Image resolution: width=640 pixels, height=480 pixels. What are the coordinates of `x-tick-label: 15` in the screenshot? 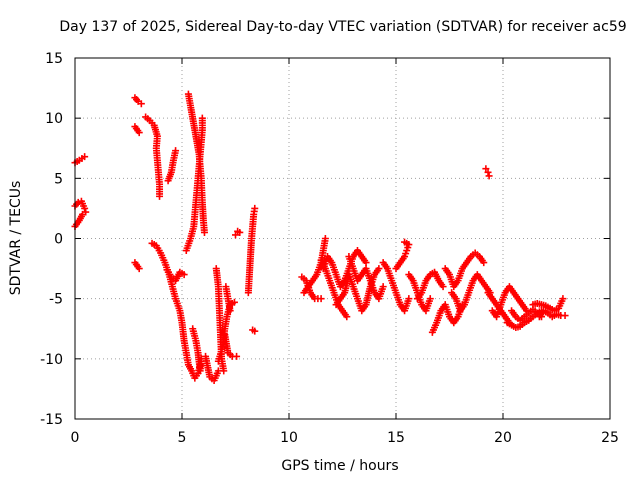 It's located at (396, 438).